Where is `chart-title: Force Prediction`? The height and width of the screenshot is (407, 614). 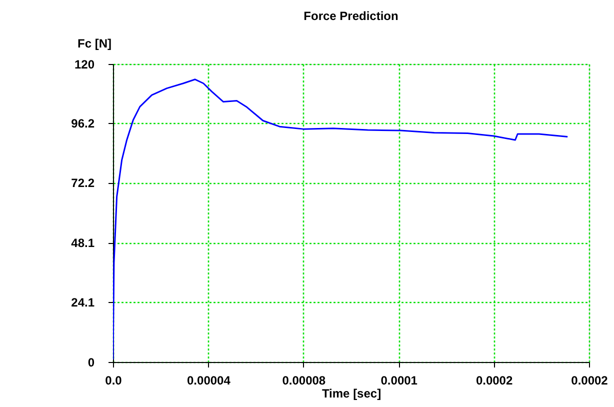 chart-title: Force Prediction is located at coordinates (351, 16).